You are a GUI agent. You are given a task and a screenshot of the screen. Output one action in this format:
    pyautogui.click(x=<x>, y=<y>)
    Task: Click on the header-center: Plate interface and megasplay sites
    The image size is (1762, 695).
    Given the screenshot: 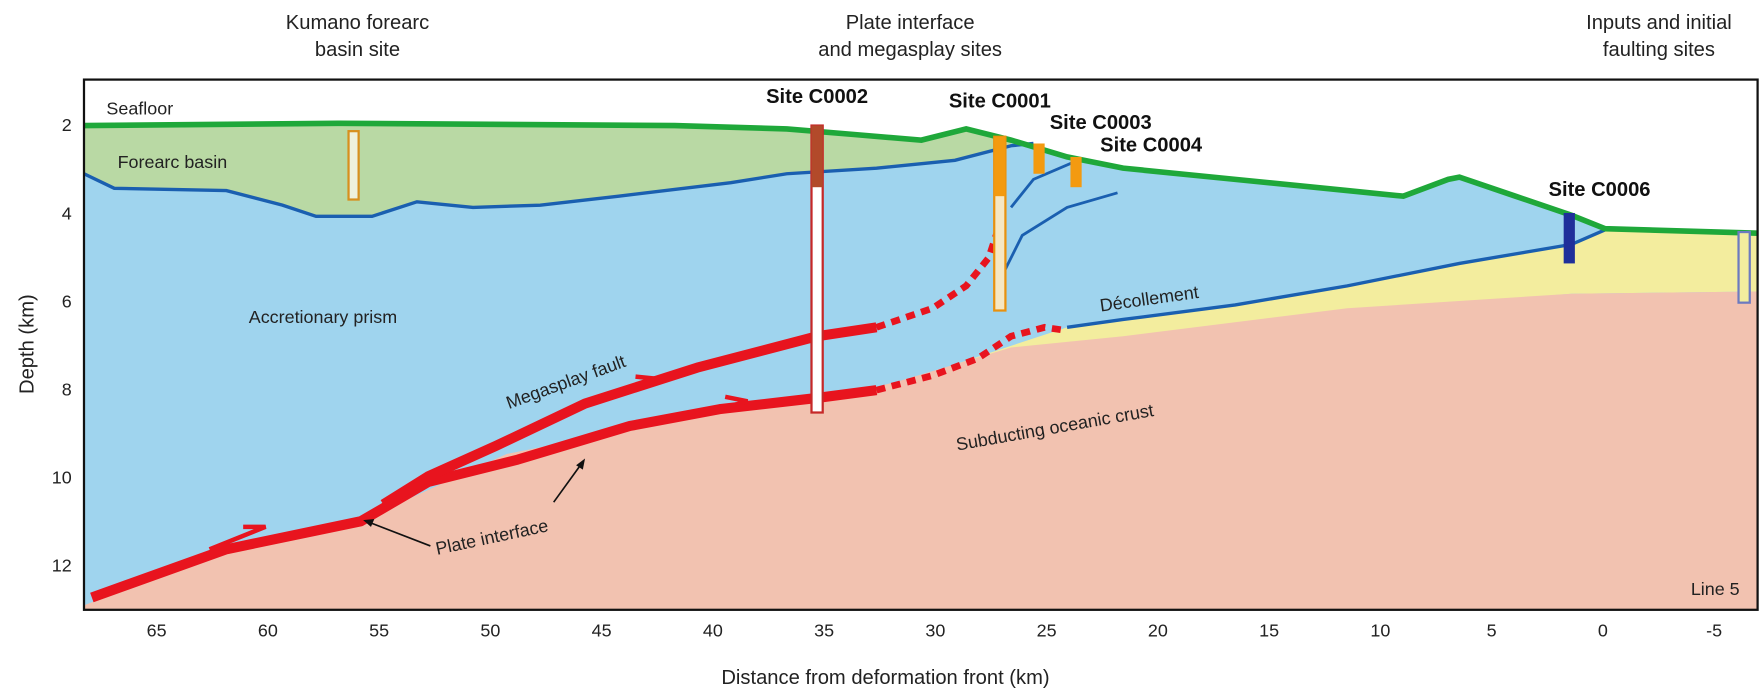 What is the action you would take?
    pyautogui.click(x=910, y=36)
    